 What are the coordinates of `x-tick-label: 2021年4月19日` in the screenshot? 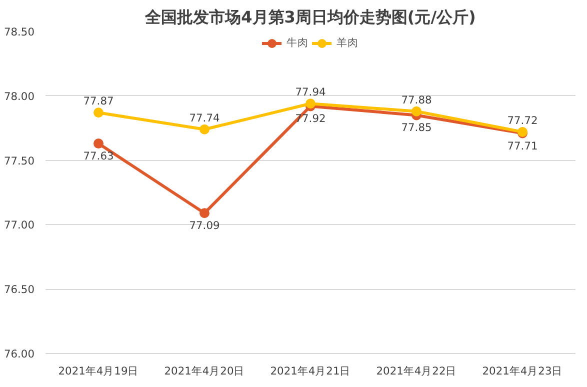 It's located at (98, 371).